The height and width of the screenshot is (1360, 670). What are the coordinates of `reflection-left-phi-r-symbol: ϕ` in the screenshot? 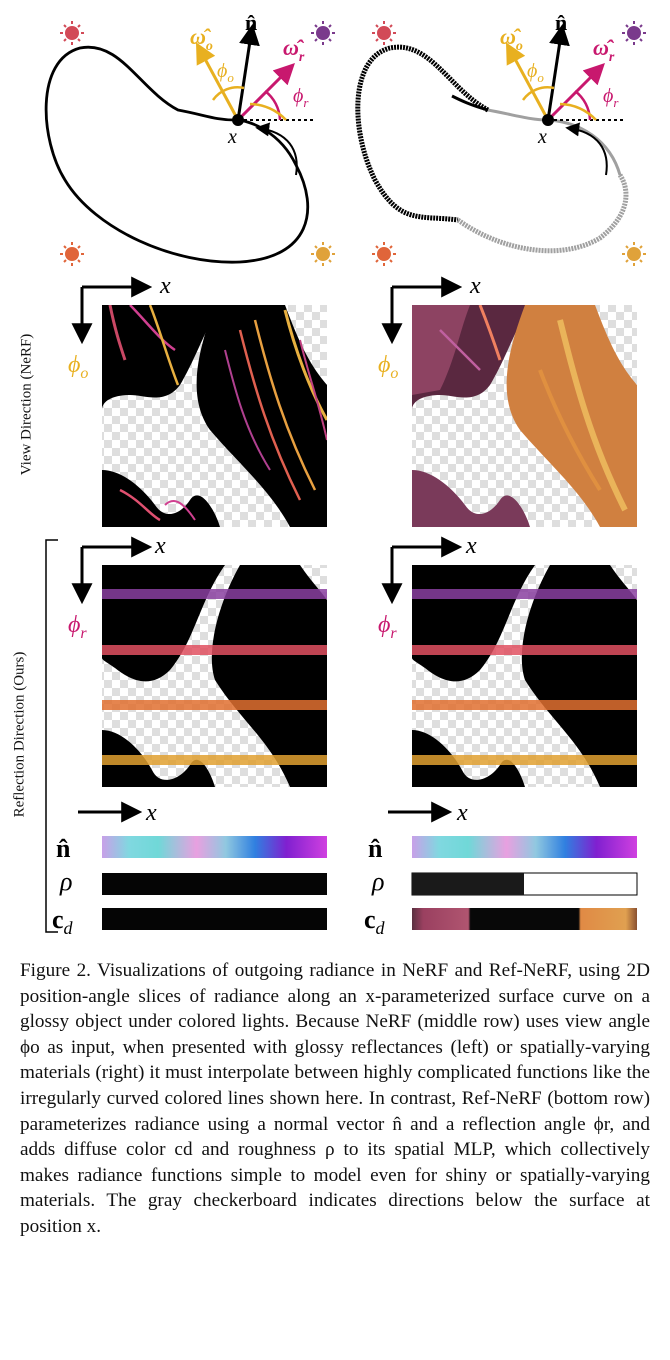 It's located at (74, 625).